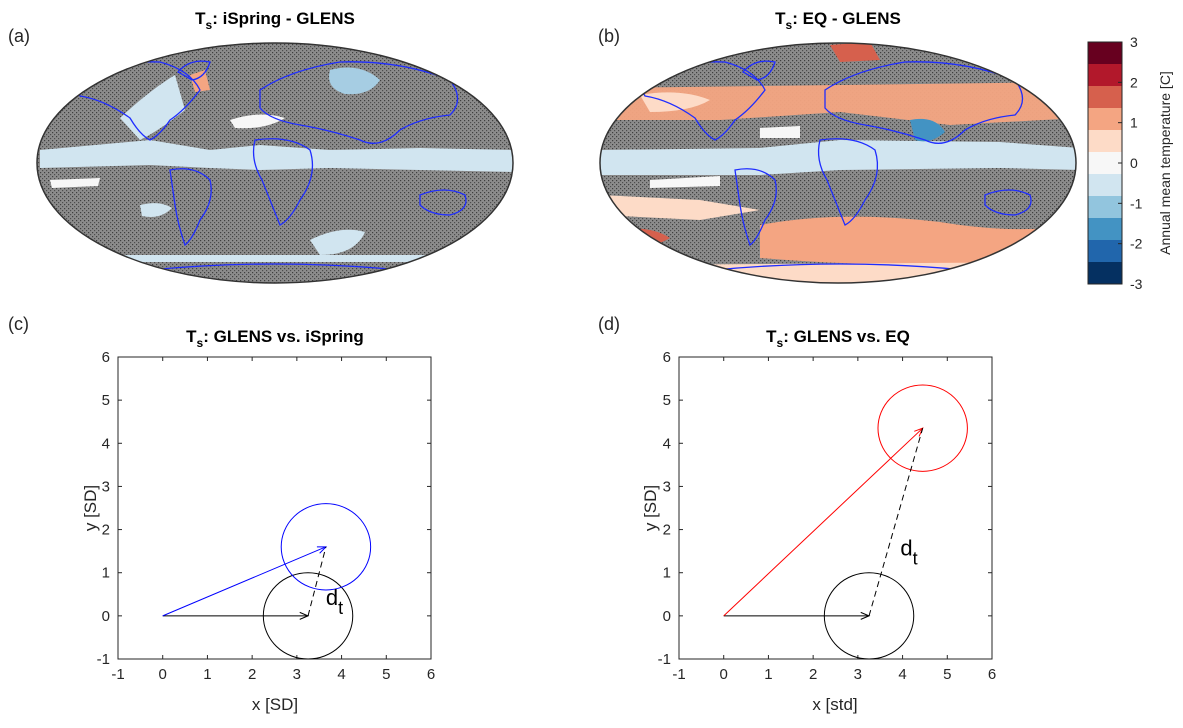 This screenshot has width=1183, height=728. I want to click on plot-d-xlabel: x [std], so click(834, 704).